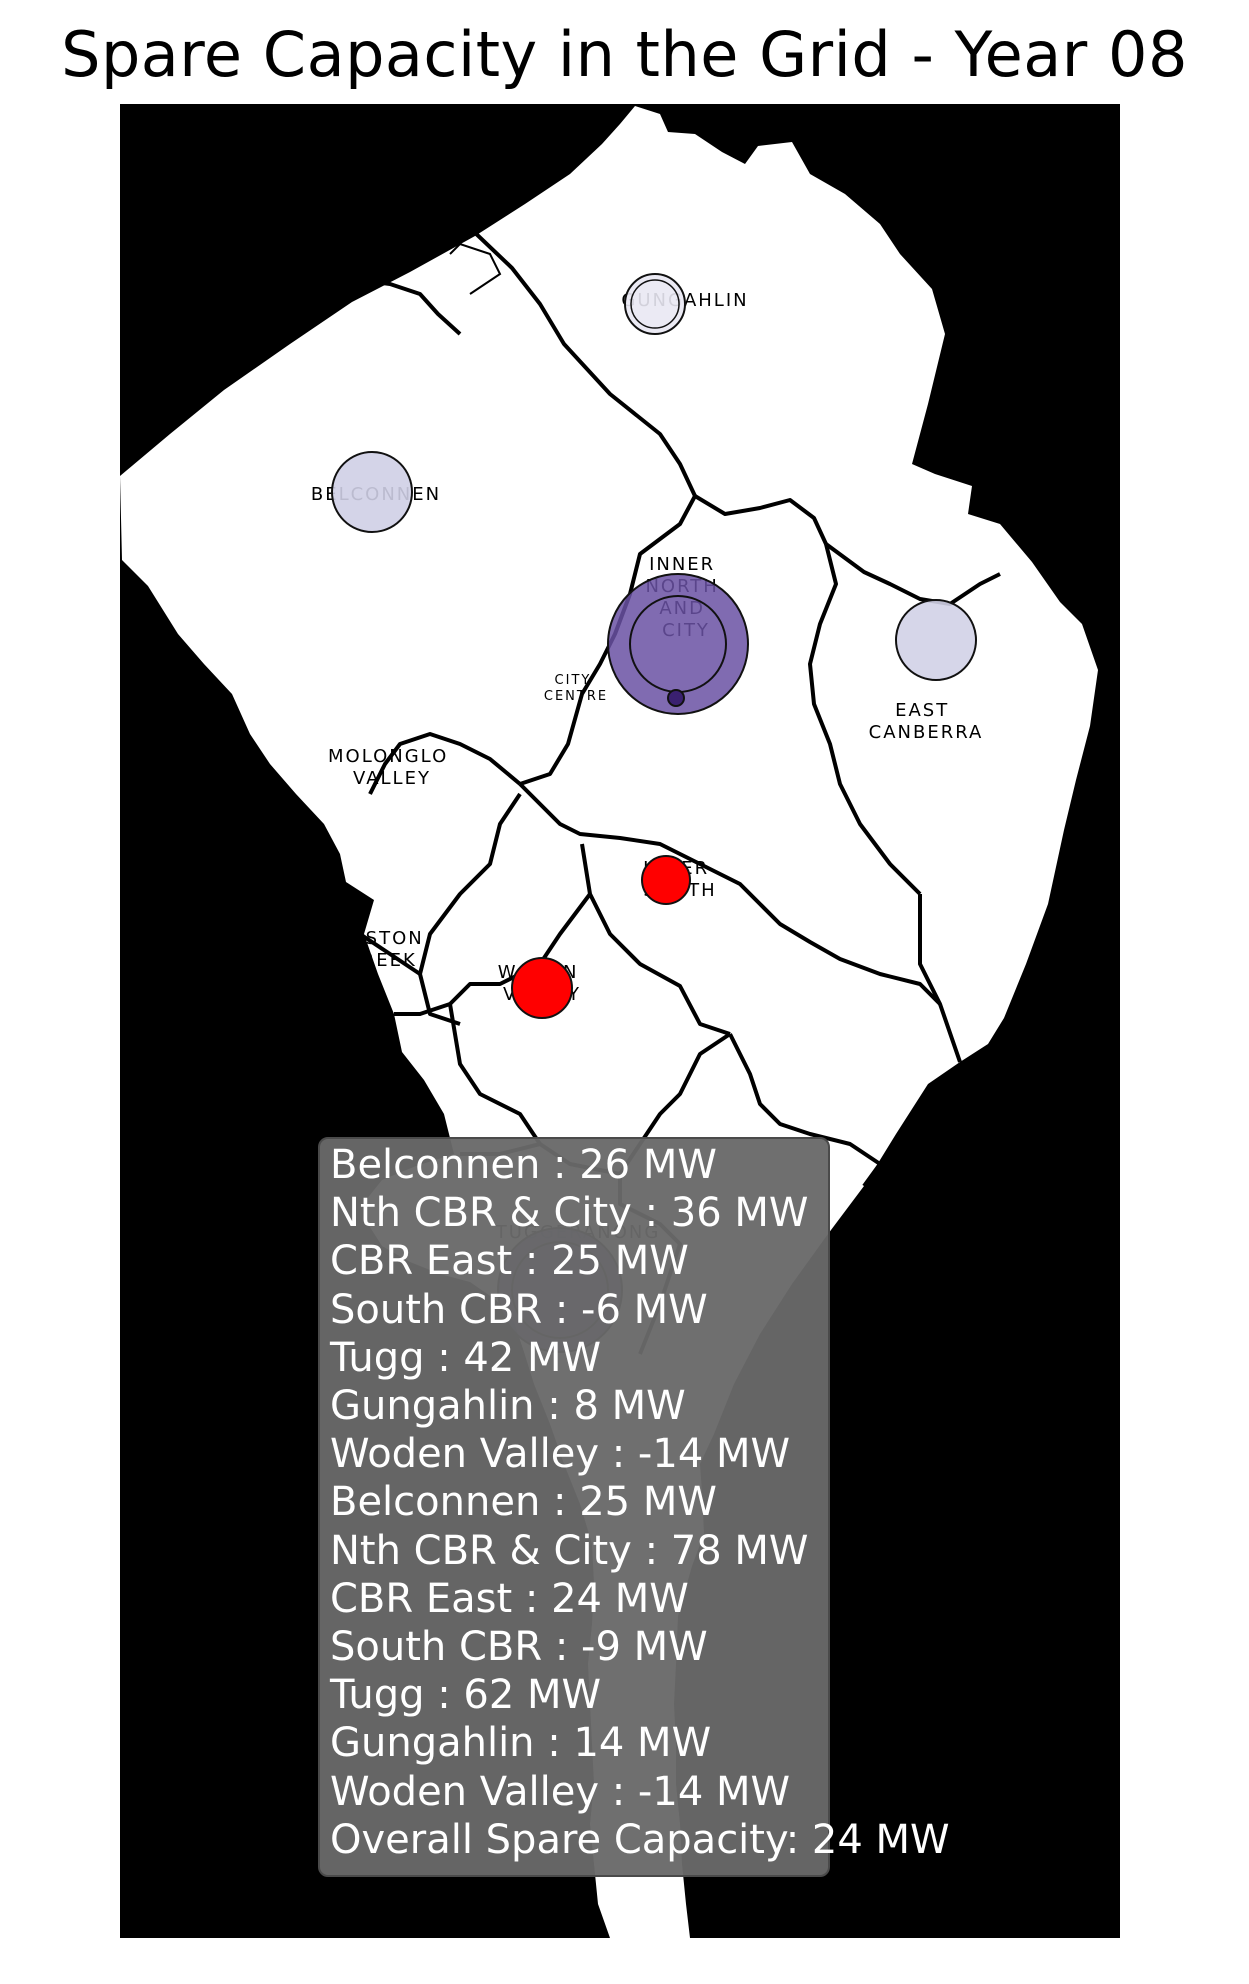  What do you see at coordinates (569, 1550) in the screenshot?
I see `info-line: Nth CBR & City : 78 MW` at bounding box center [569, 1550].